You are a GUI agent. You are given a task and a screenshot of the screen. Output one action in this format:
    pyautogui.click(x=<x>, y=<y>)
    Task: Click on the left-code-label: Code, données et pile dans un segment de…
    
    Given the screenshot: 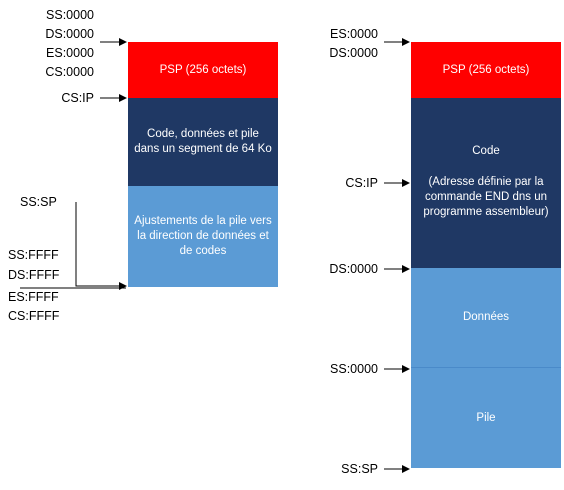 What is the action you would take?
    pyautogui.click(x=203, y=141)
    